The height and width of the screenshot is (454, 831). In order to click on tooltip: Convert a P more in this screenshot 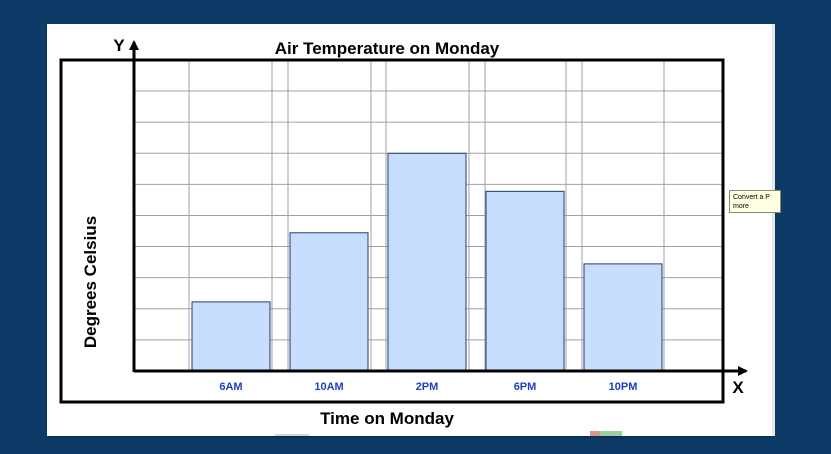, I will do `click(755, 201)`.